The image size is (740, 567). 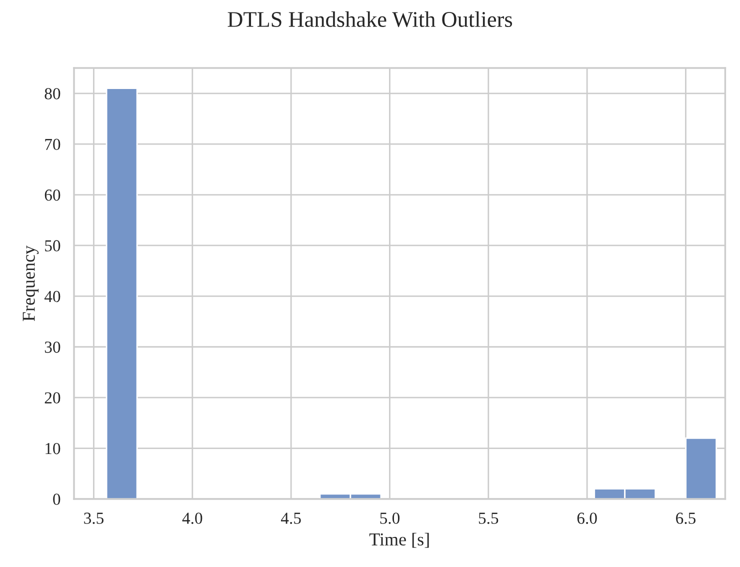 What do you see at coordinates (94, 518) in the screenshot?
I see `x-tick-label: 3.5` at bounding box center [94, 518].